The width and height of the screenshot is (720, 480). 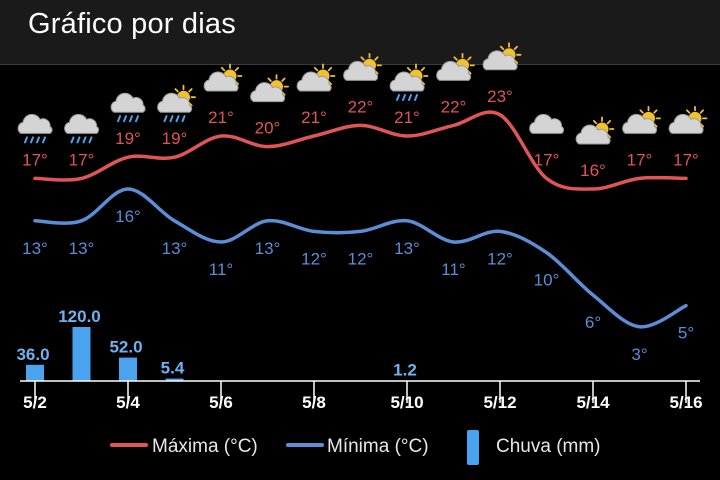 What do you see at coordinates (125, 347) in the screenshot?
I see `rain-value-label: 52.0` at bounding box center [125, 347].